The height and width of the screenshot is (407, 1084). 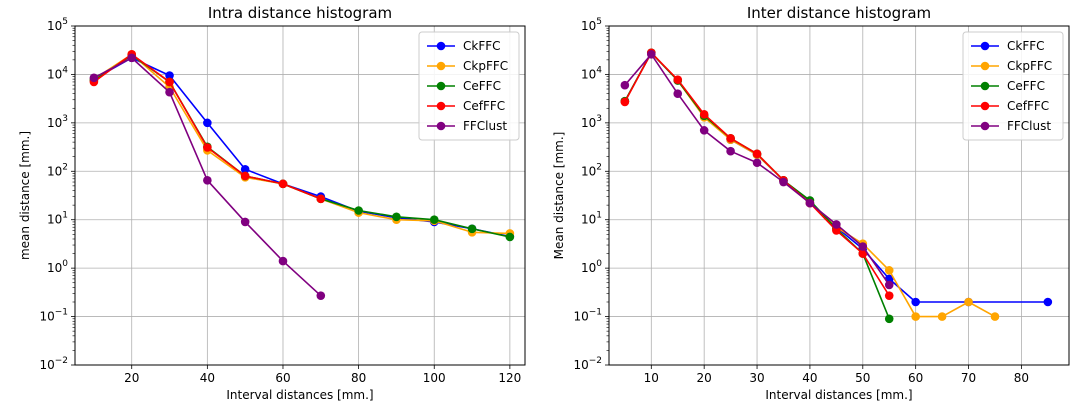 What do you see at coordinates (587, 364) in the screenshot?
I see `inter-y-tick-label: 10⁻²` at bounding box center [587, 364].